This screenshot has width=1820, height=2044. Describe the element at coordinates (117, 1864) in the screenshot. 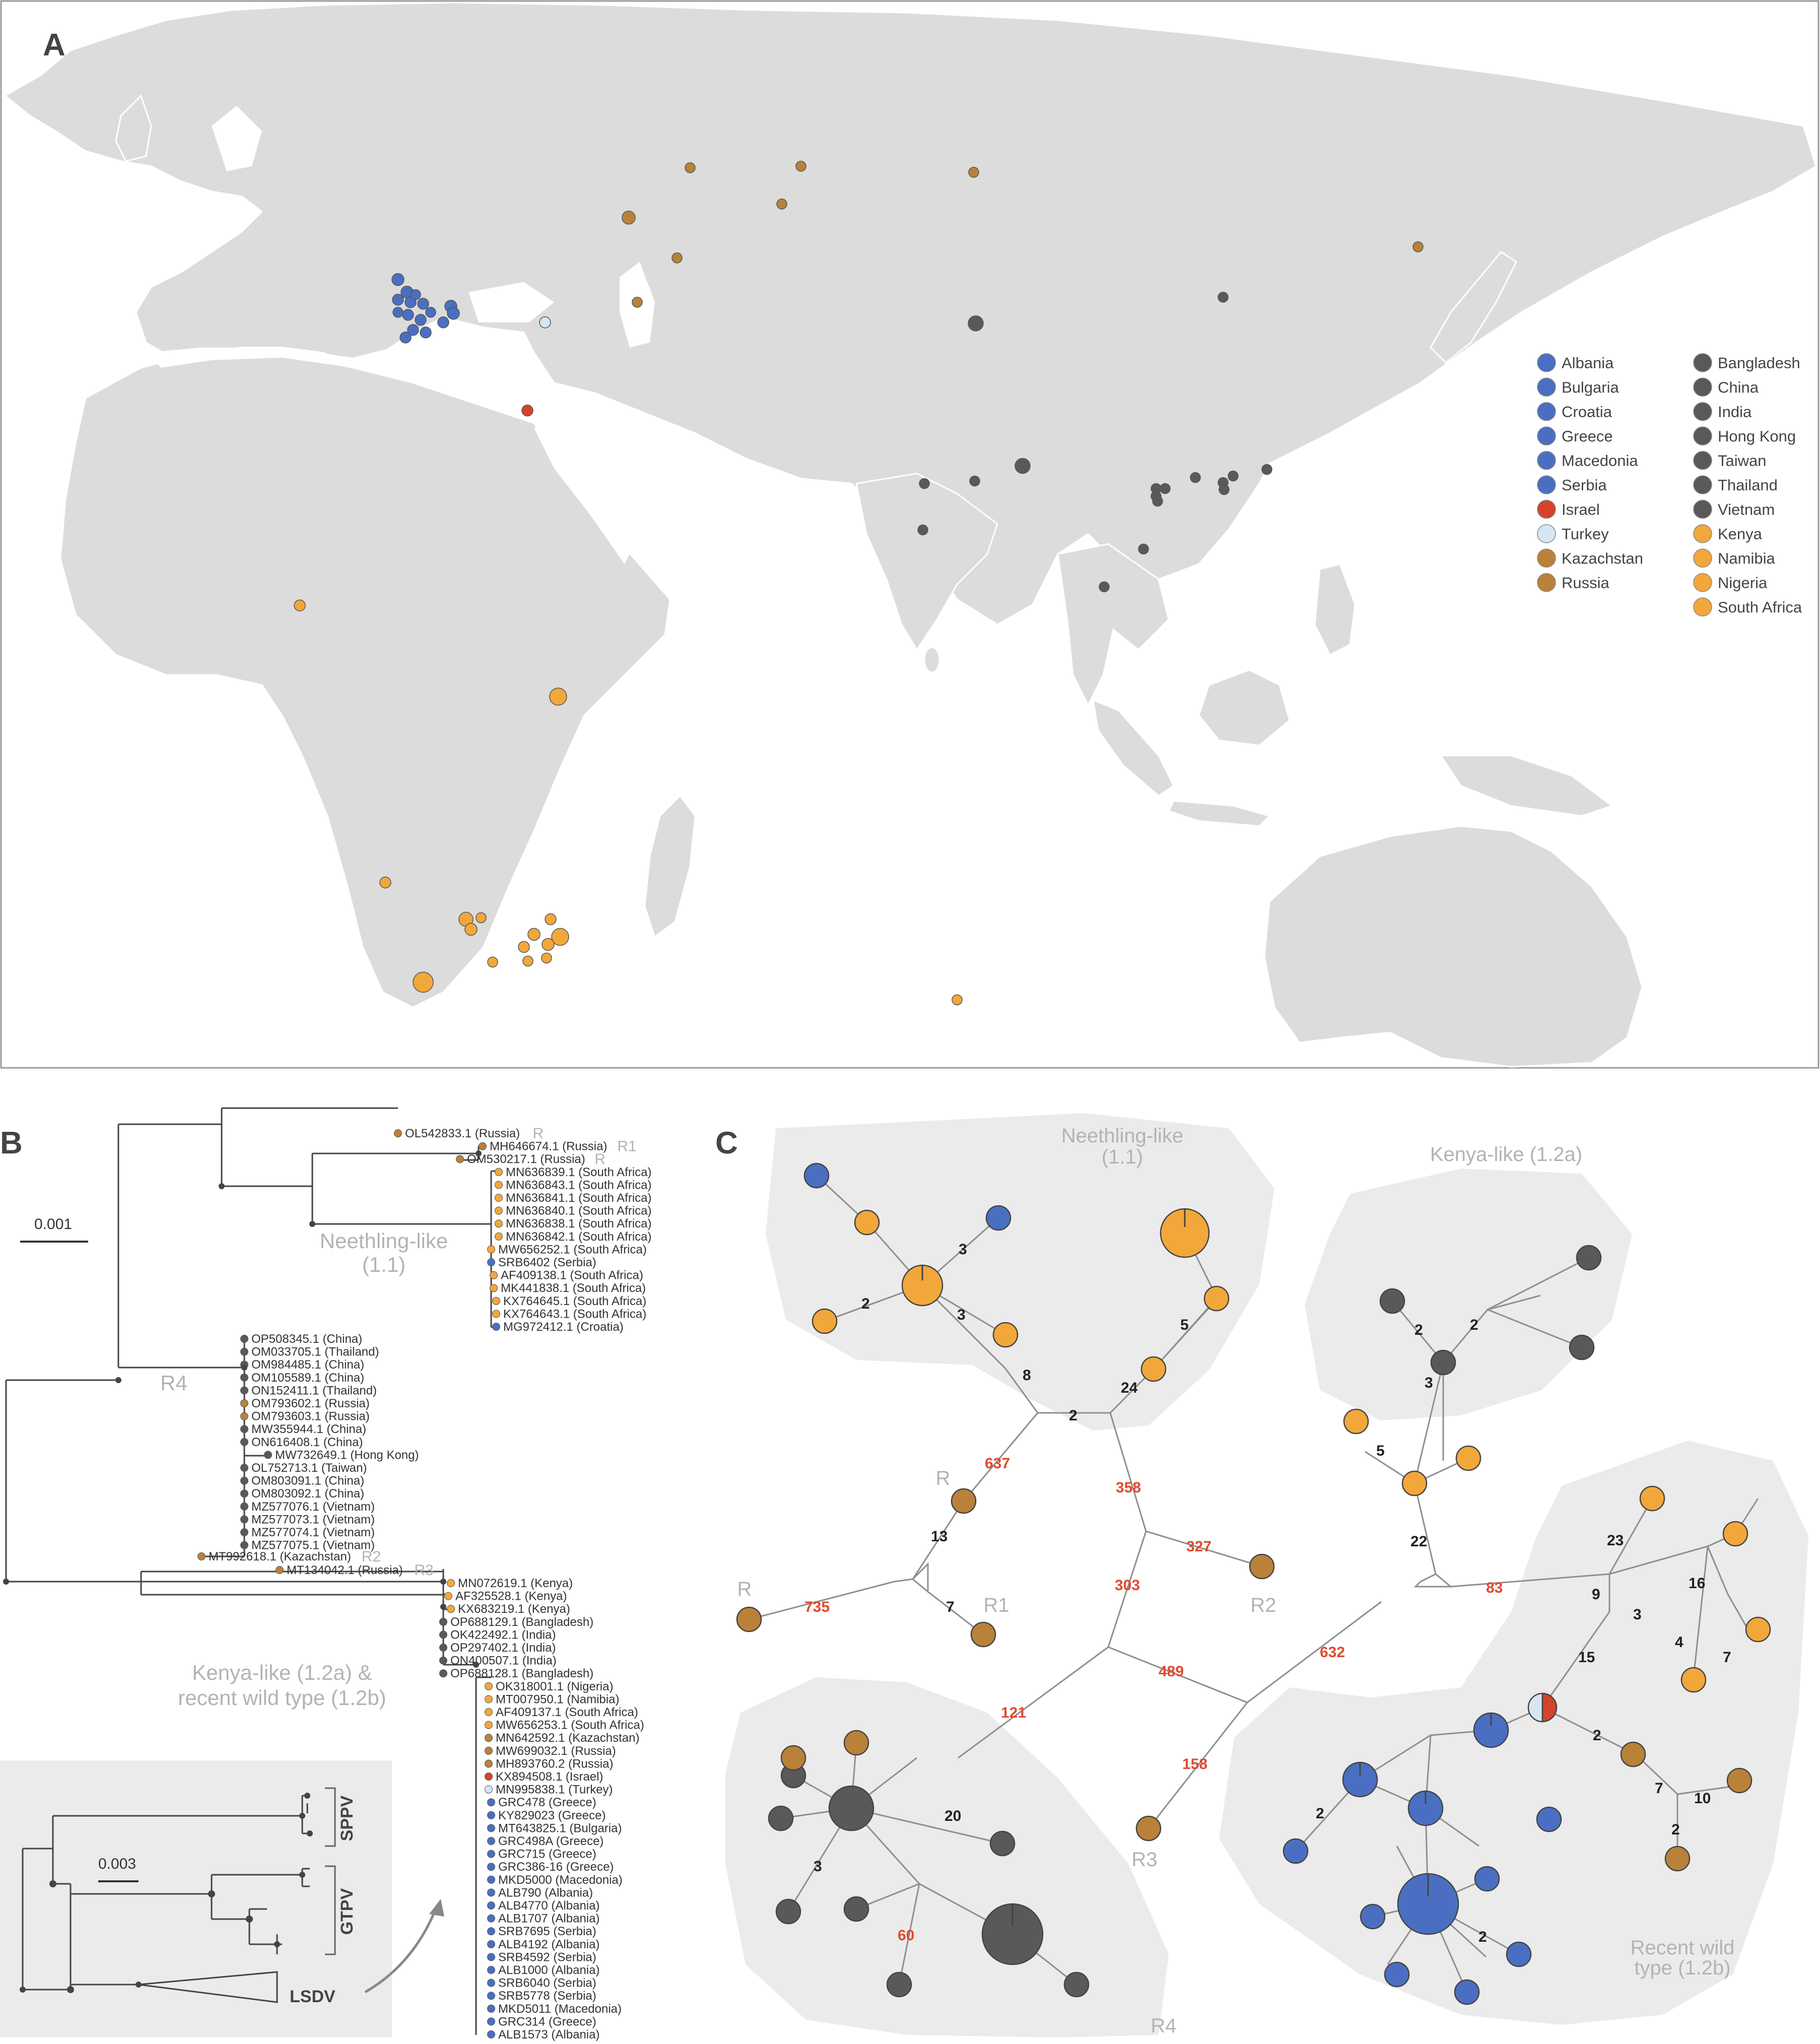

I see `scale-bar-inset-label: 0.003` at that location.